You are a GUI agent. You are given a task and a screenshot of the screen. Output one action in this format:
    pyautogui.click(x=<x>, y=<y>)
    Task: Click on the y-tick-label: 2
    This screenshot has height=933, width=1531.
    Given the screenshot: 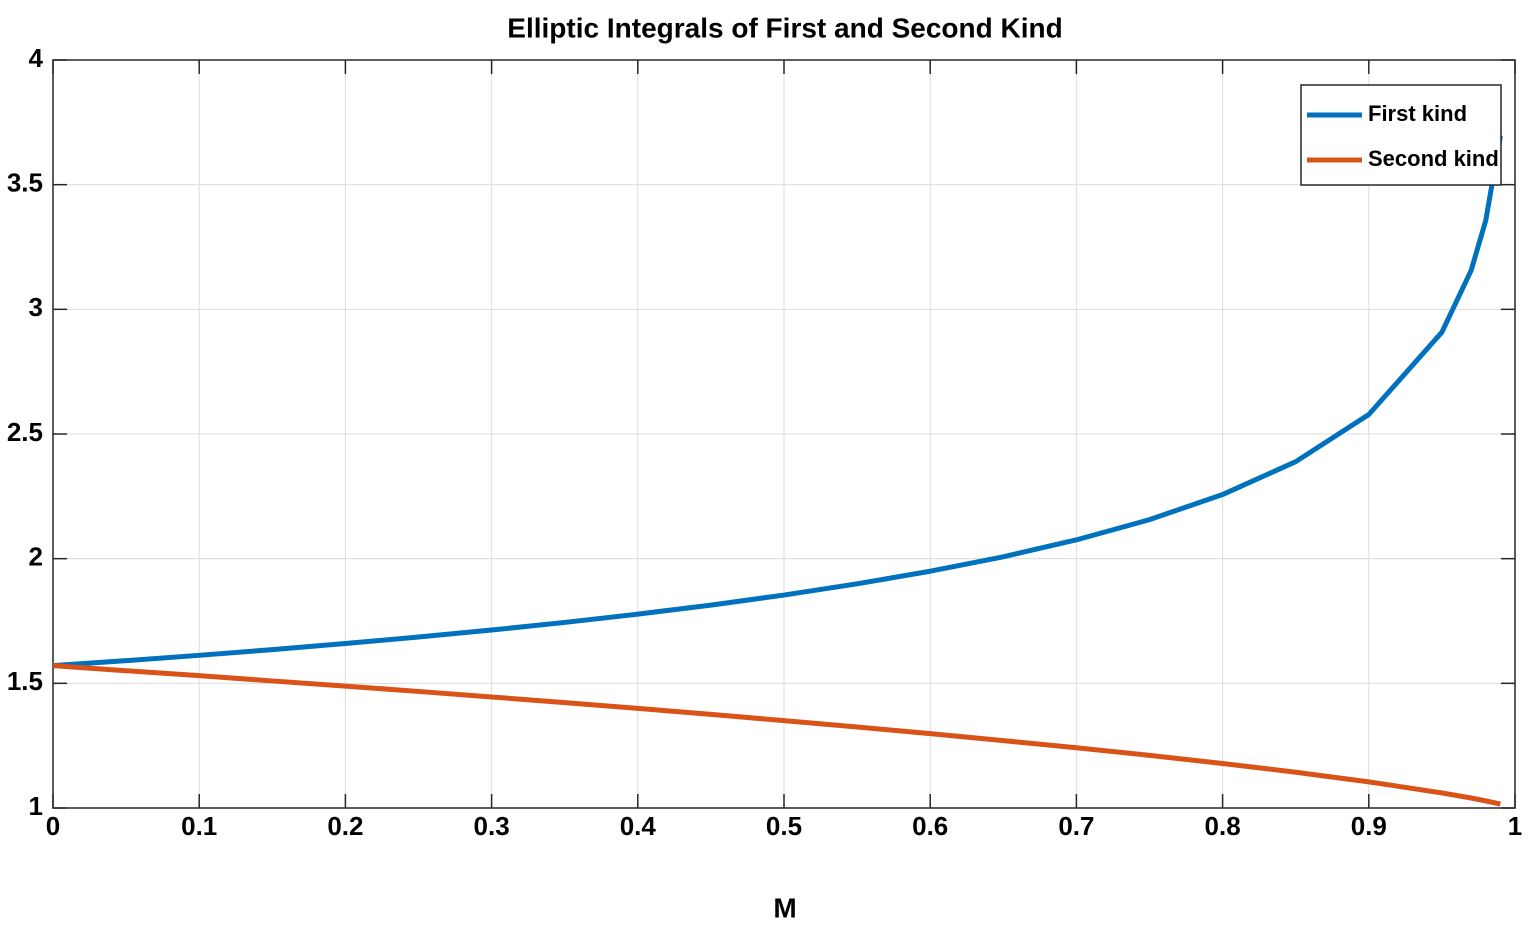 What is the action you would take?
    pyautogui.click(x=36, y=557)
    